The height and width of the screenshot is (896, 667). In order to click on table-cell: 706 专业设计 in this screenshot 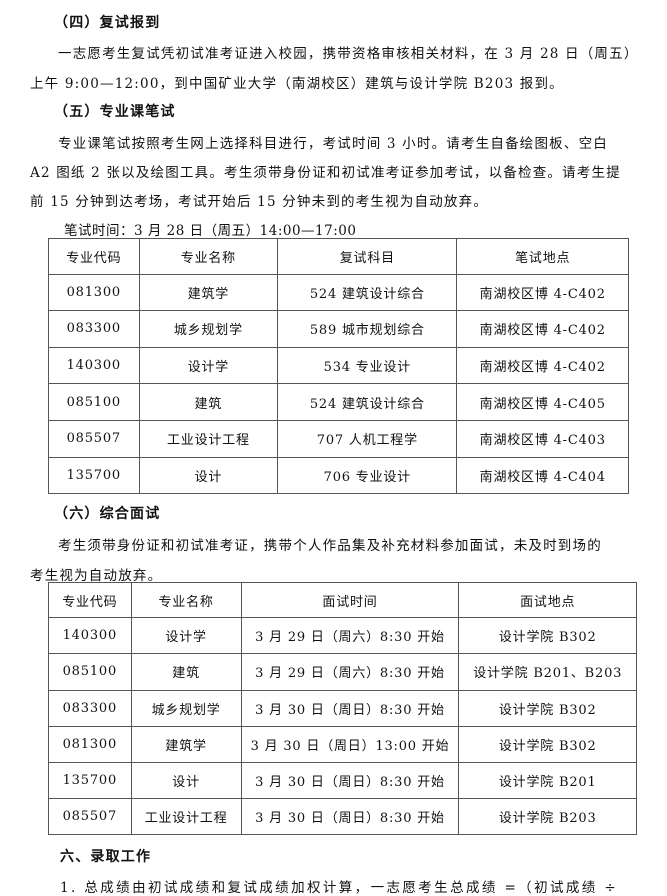, I will do `click(367, 475)`.